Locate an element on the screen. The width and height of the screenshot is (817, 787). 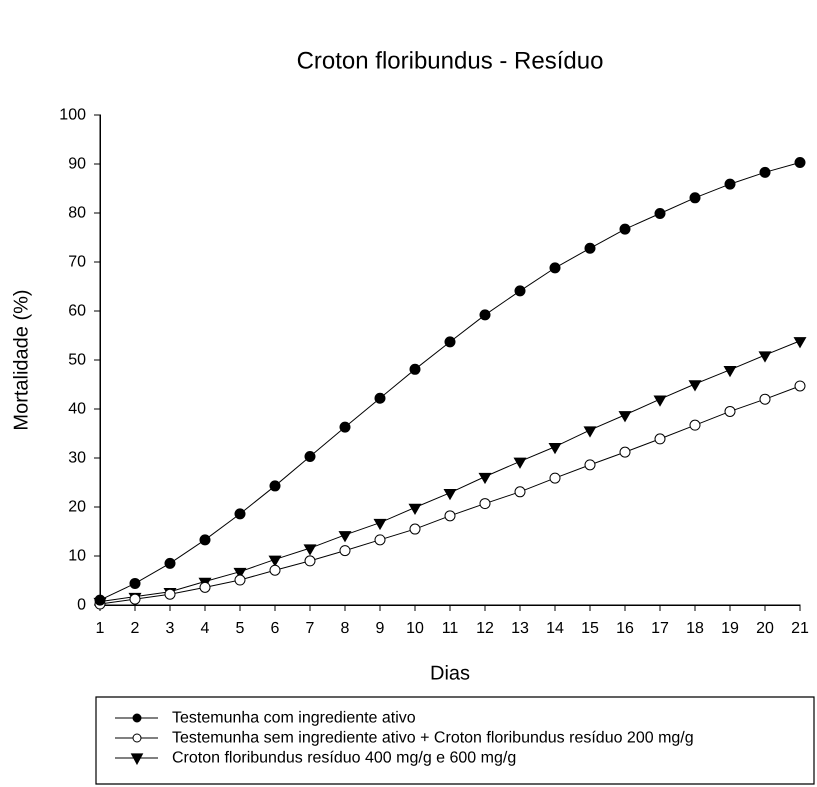
x-axis-title: Dias is located at coordinates (450, 673).